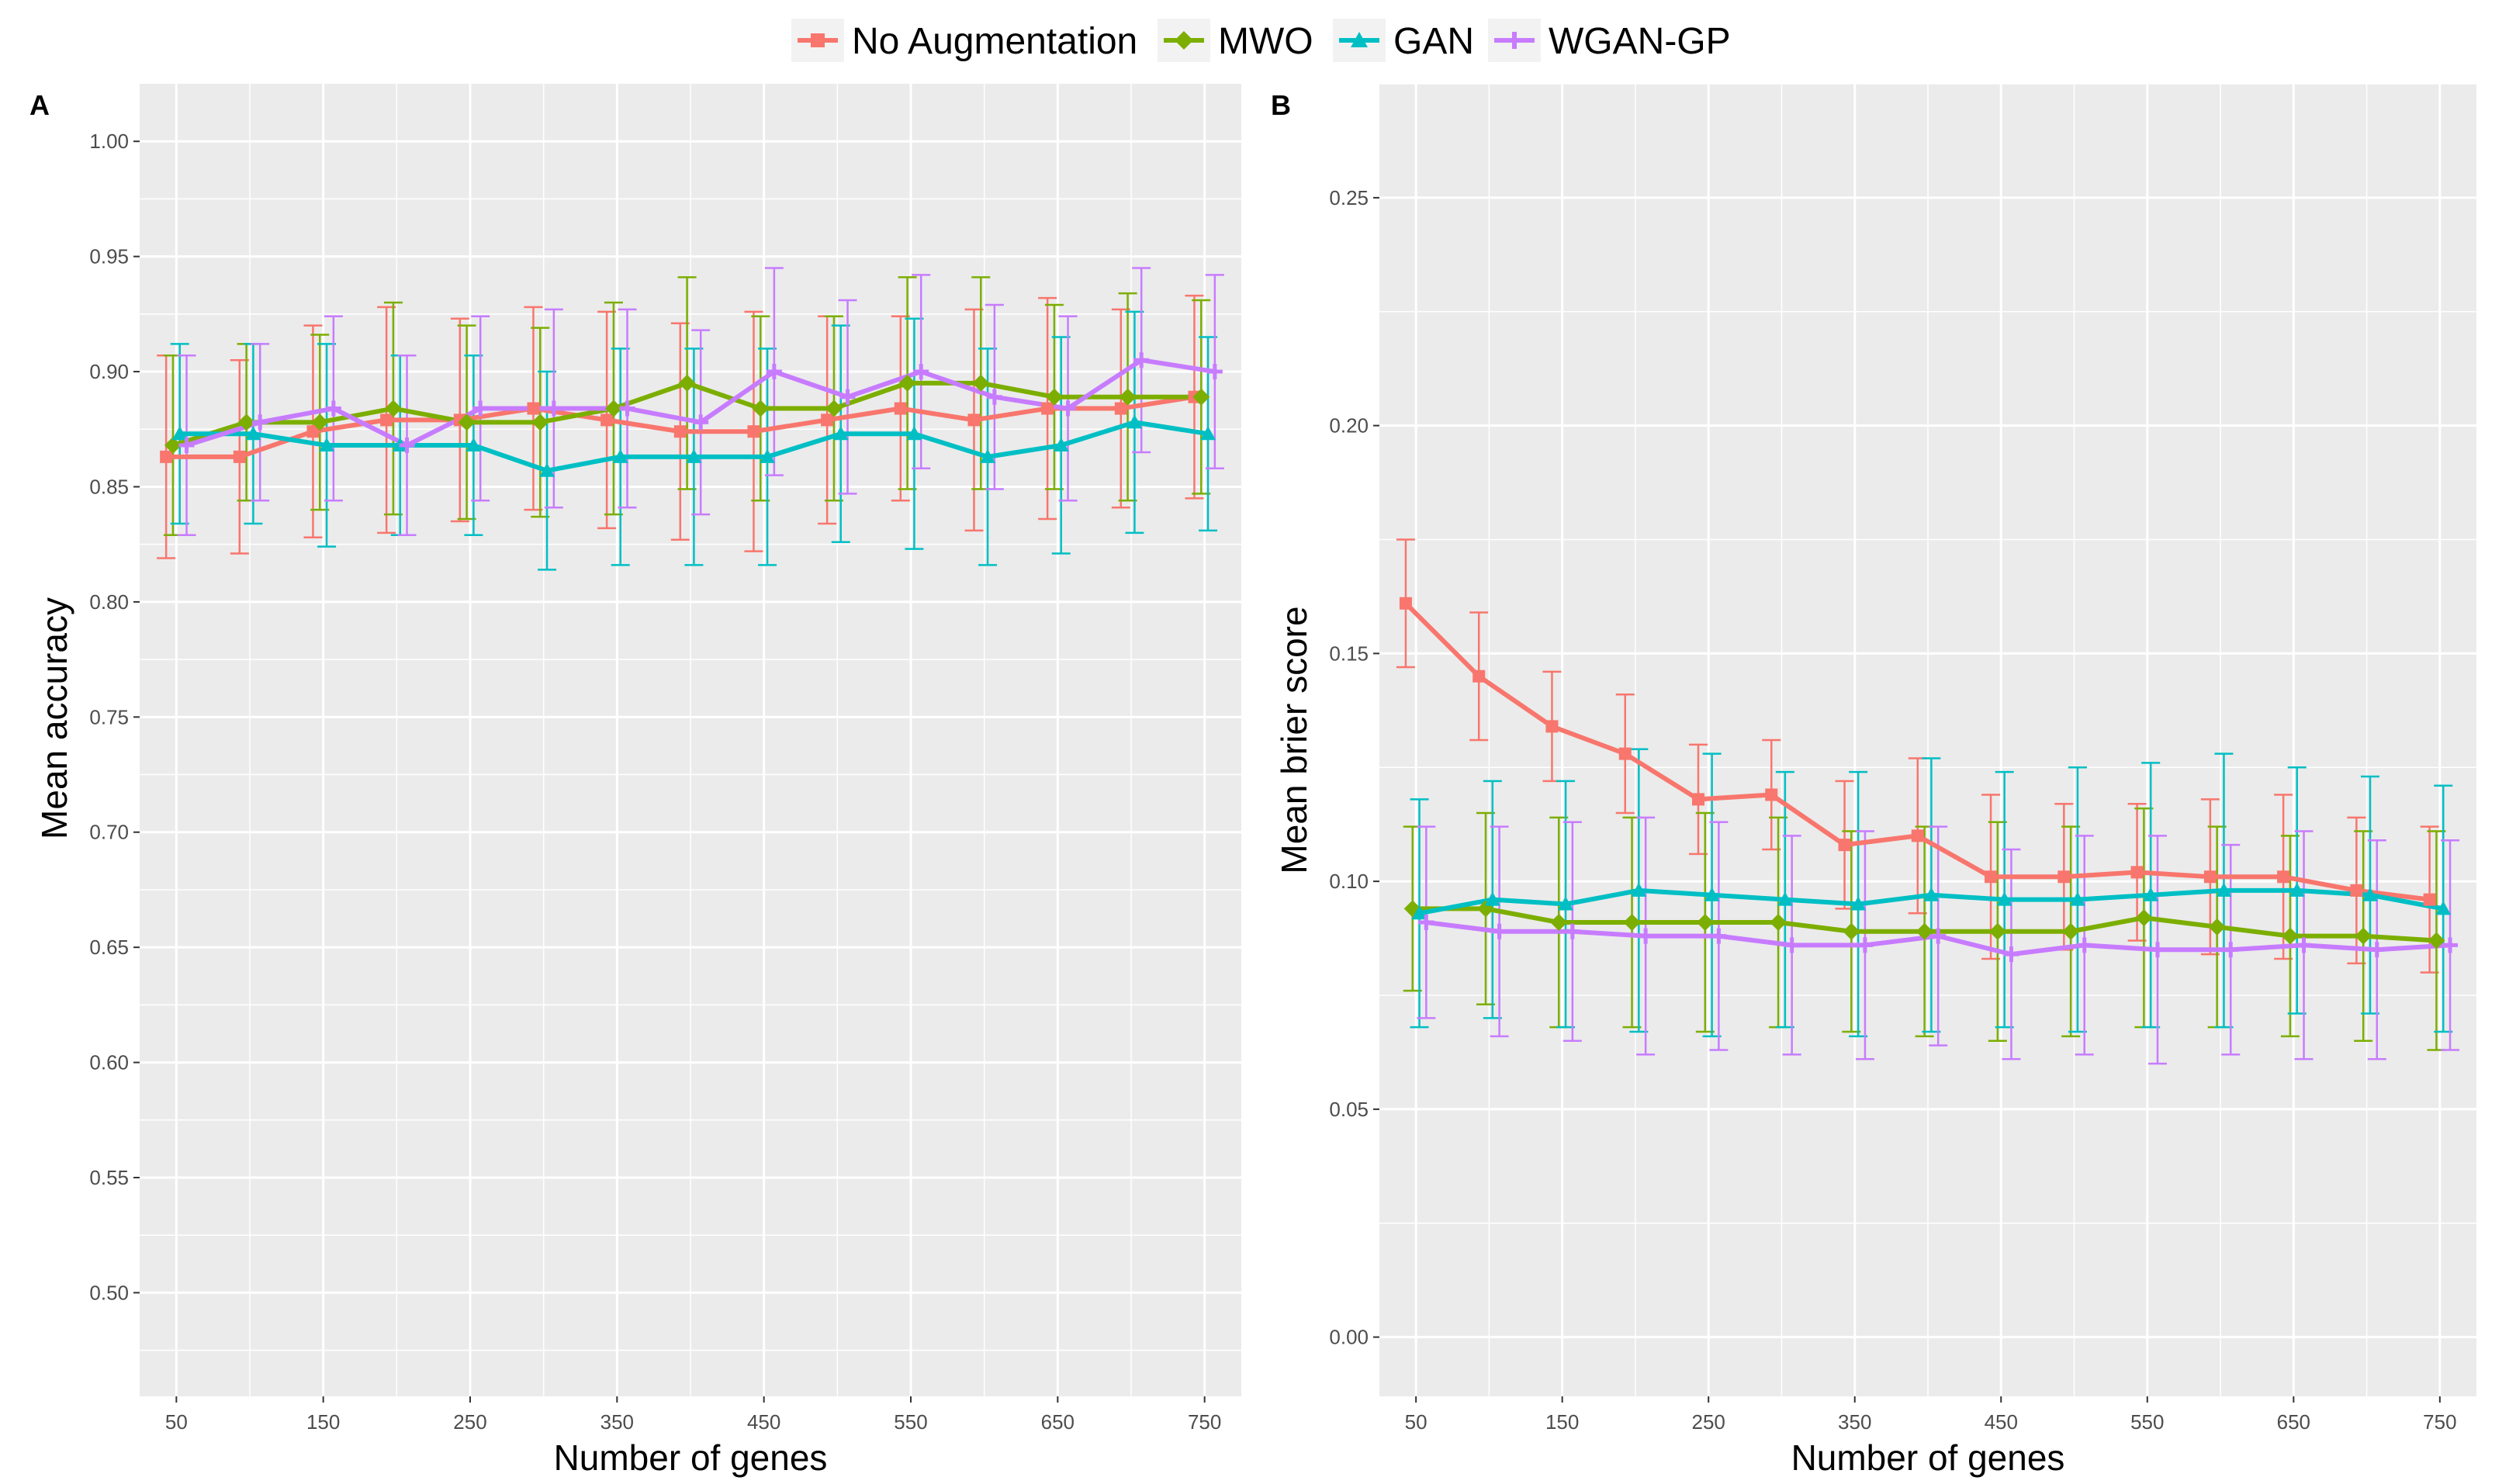  I want to click on panel-a-y-tick-label: 0.65, so click(109, 947).